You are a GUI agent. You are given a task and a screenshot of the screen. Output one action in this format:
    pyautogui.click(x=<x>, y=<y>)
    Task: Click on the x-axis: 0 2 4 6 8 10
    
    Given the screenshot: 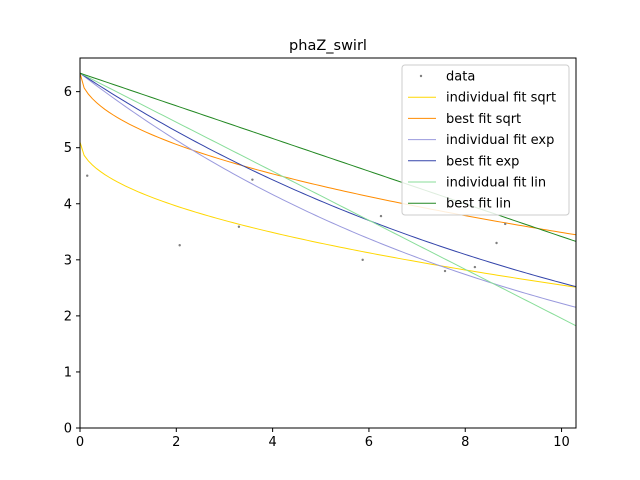 What is the action you would take?
    pyautogui.click(x=323, y=439)
    